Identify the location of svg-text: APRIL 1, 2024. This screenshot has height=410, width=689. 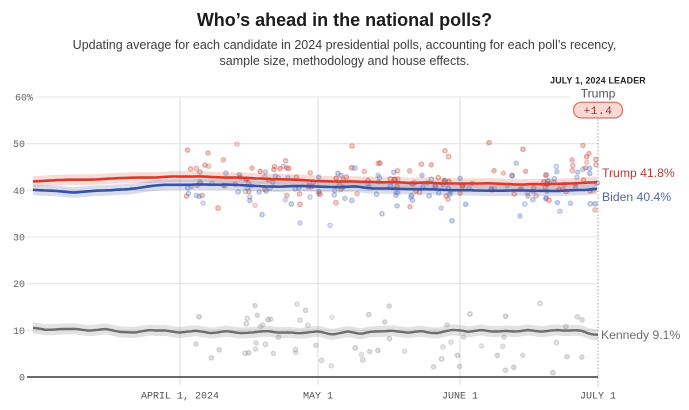
(180, 397).